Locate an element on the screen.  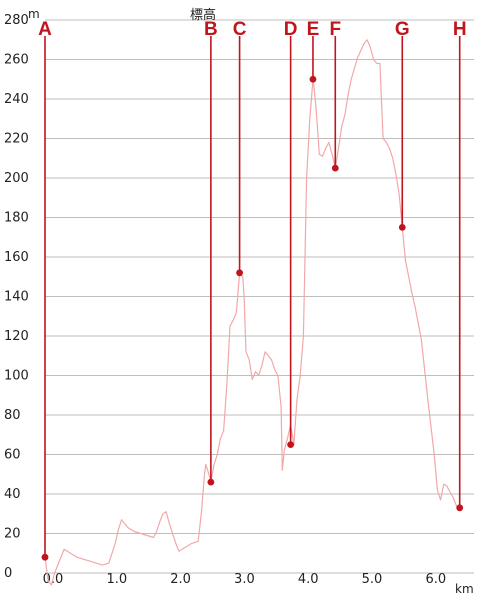
x-tick-label: 5.0 is located at coordinates (372, 579).